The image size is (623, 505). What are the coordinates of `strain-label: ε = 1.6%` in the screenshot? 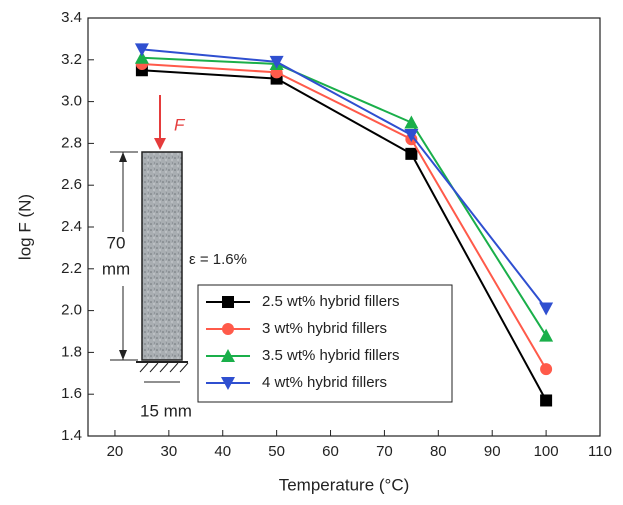 It's located at (218, 259).